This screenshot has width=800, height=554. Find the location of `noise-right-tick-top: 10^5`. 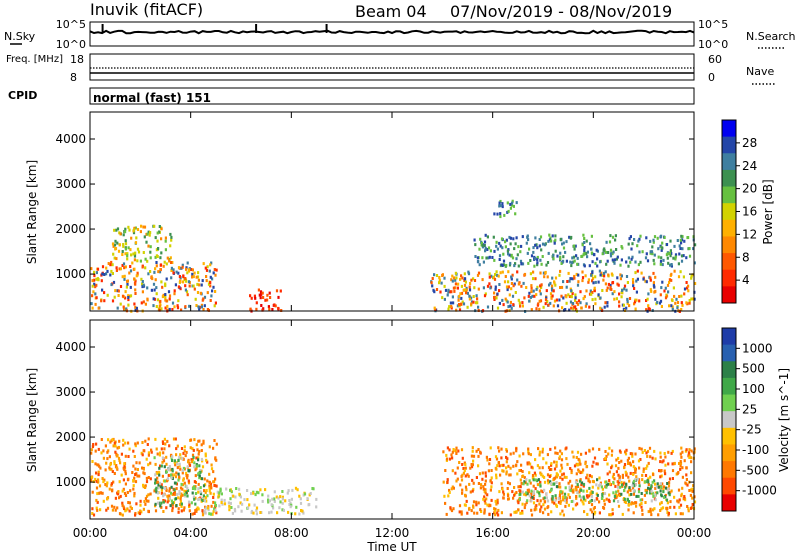

noise-right-tick-top: 10^5 is located at coordinates (713, 24).